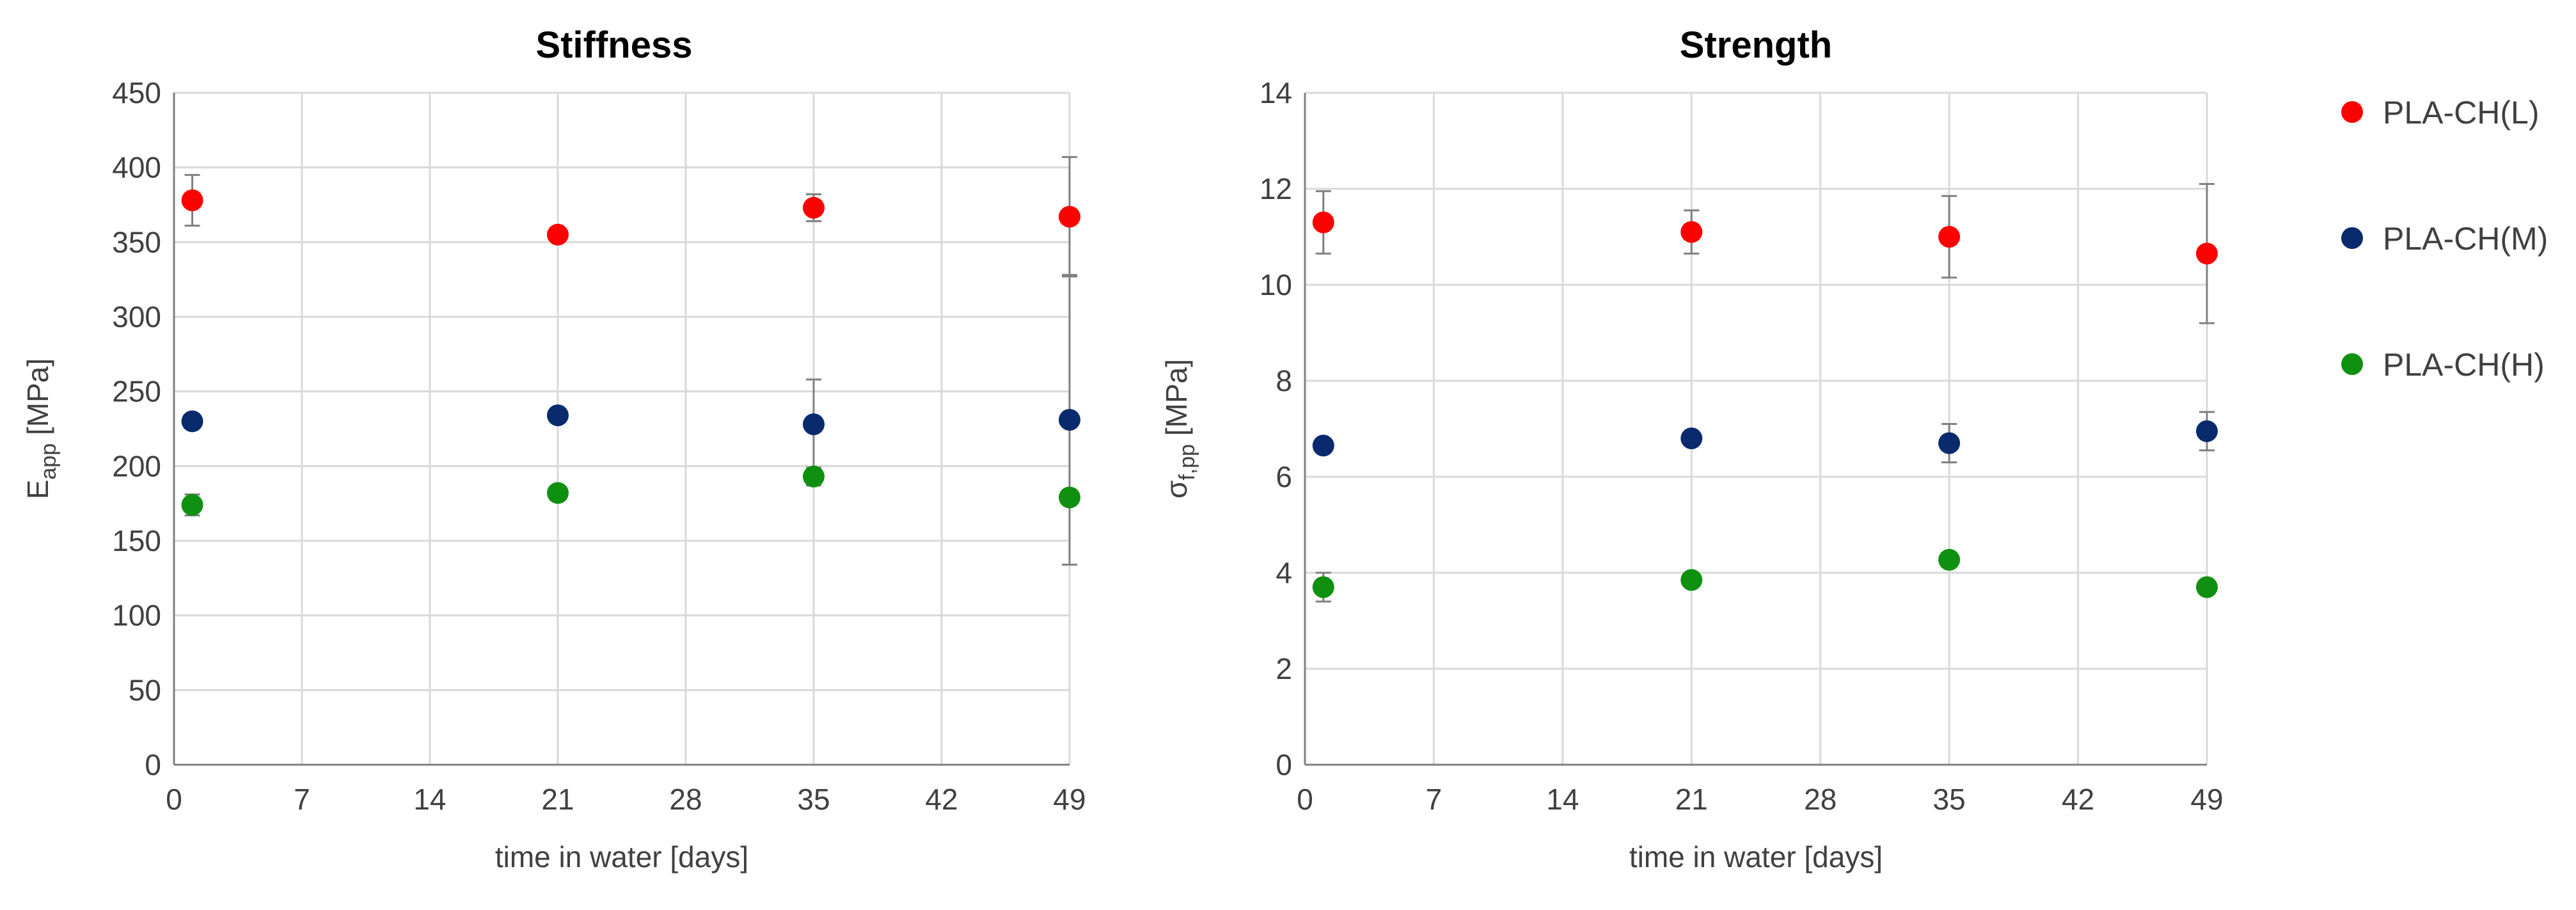  What do you see at coordinates (37, 489) in the screenshot?
I see `stiffness-y-axis-symbol: E` at bounding box center [37, 489].